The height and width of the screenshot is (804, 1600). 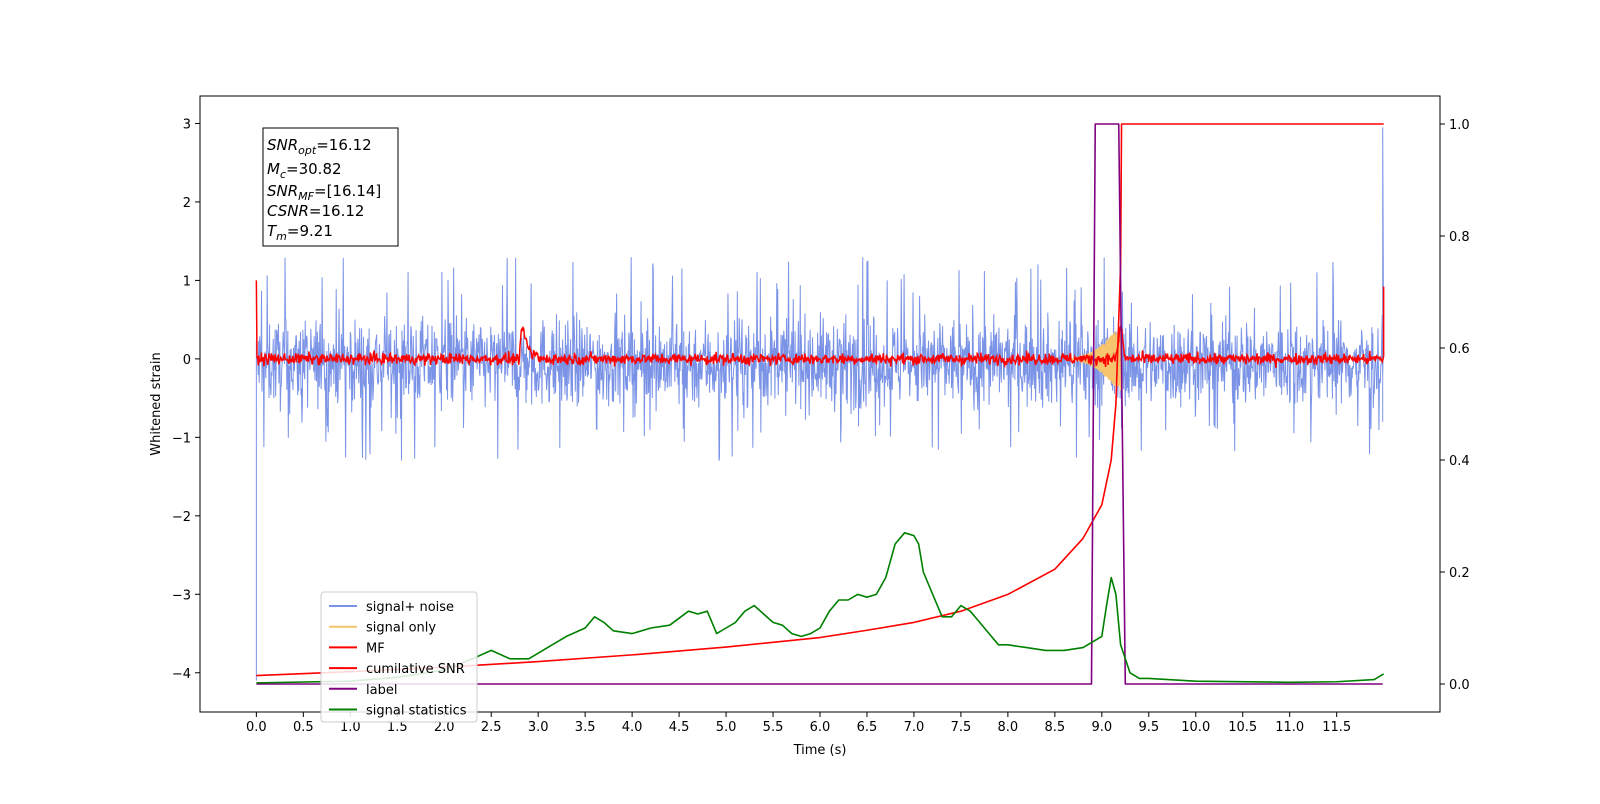 What do you see at coordinates (415, 669) in the screenshot?
I see `legend-label: cumilative SNR` at bounding box center [415, 669].